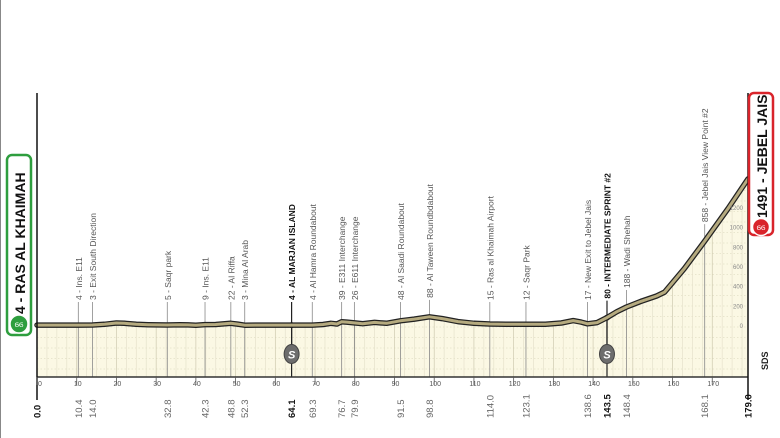  I want to click on y-tick-label: 1000, so click(737, 229).